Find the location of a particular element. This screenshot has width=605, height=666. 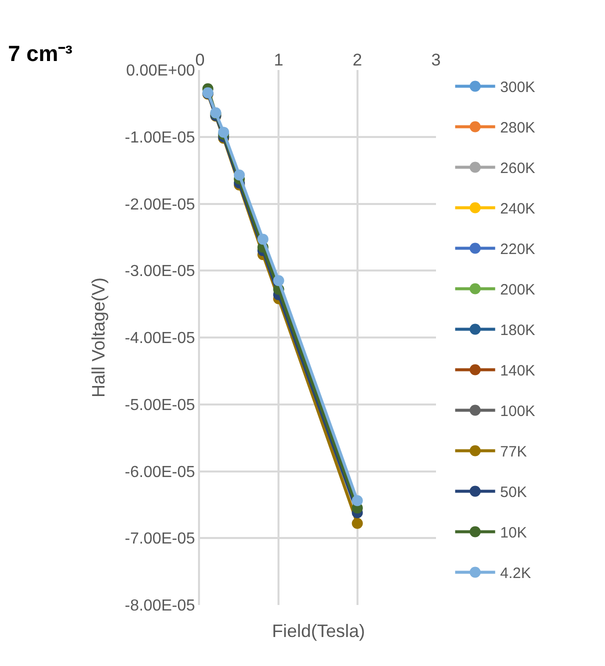

y-tick-label: -4.00E-05 is located at coordinates (160, 339).